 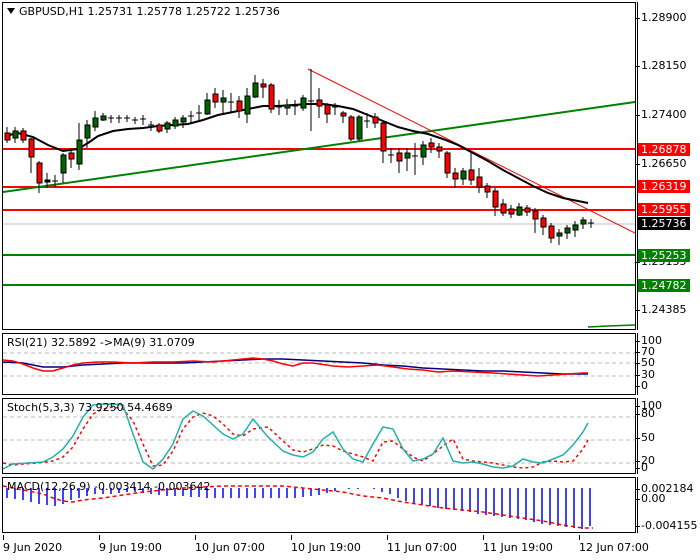 I want to click on stoch-tick: 100, so click(x=649, y=405).